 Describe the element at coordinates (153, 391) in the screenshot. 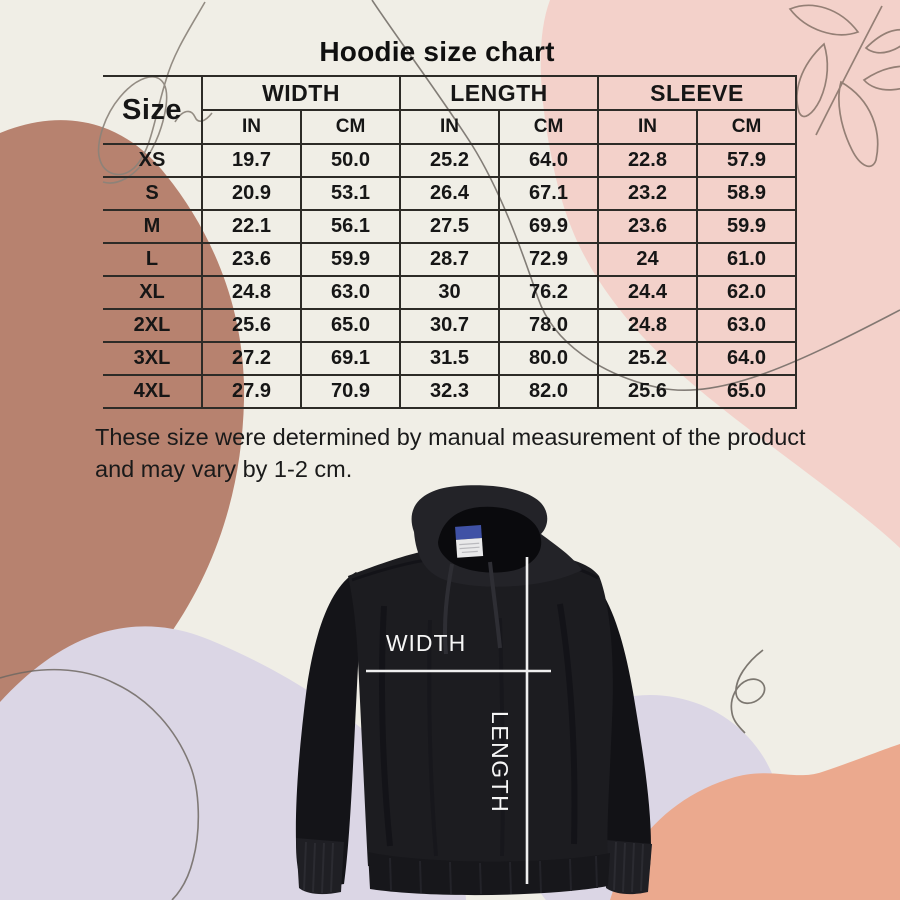

I see `size-cell: 4XL` at that location.